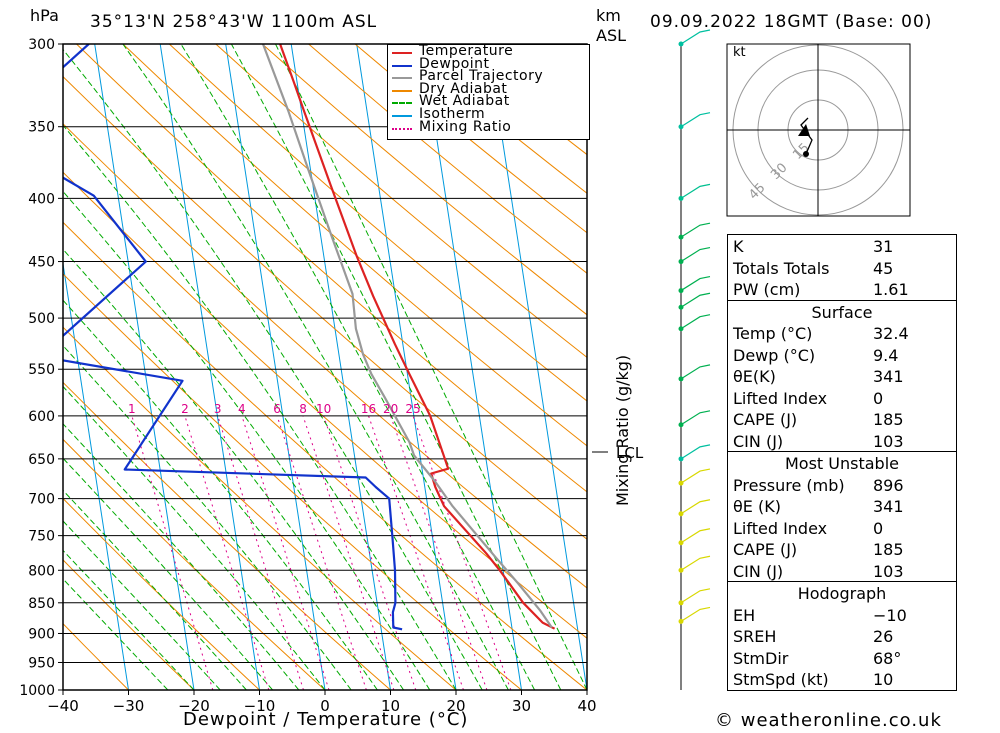 This screenshot has width=1000, height=733. What do you see at coordinates (463, 88) in the screenshot?
I see `legend-label: Dry Adiabat` at bounding box center [463, 88].